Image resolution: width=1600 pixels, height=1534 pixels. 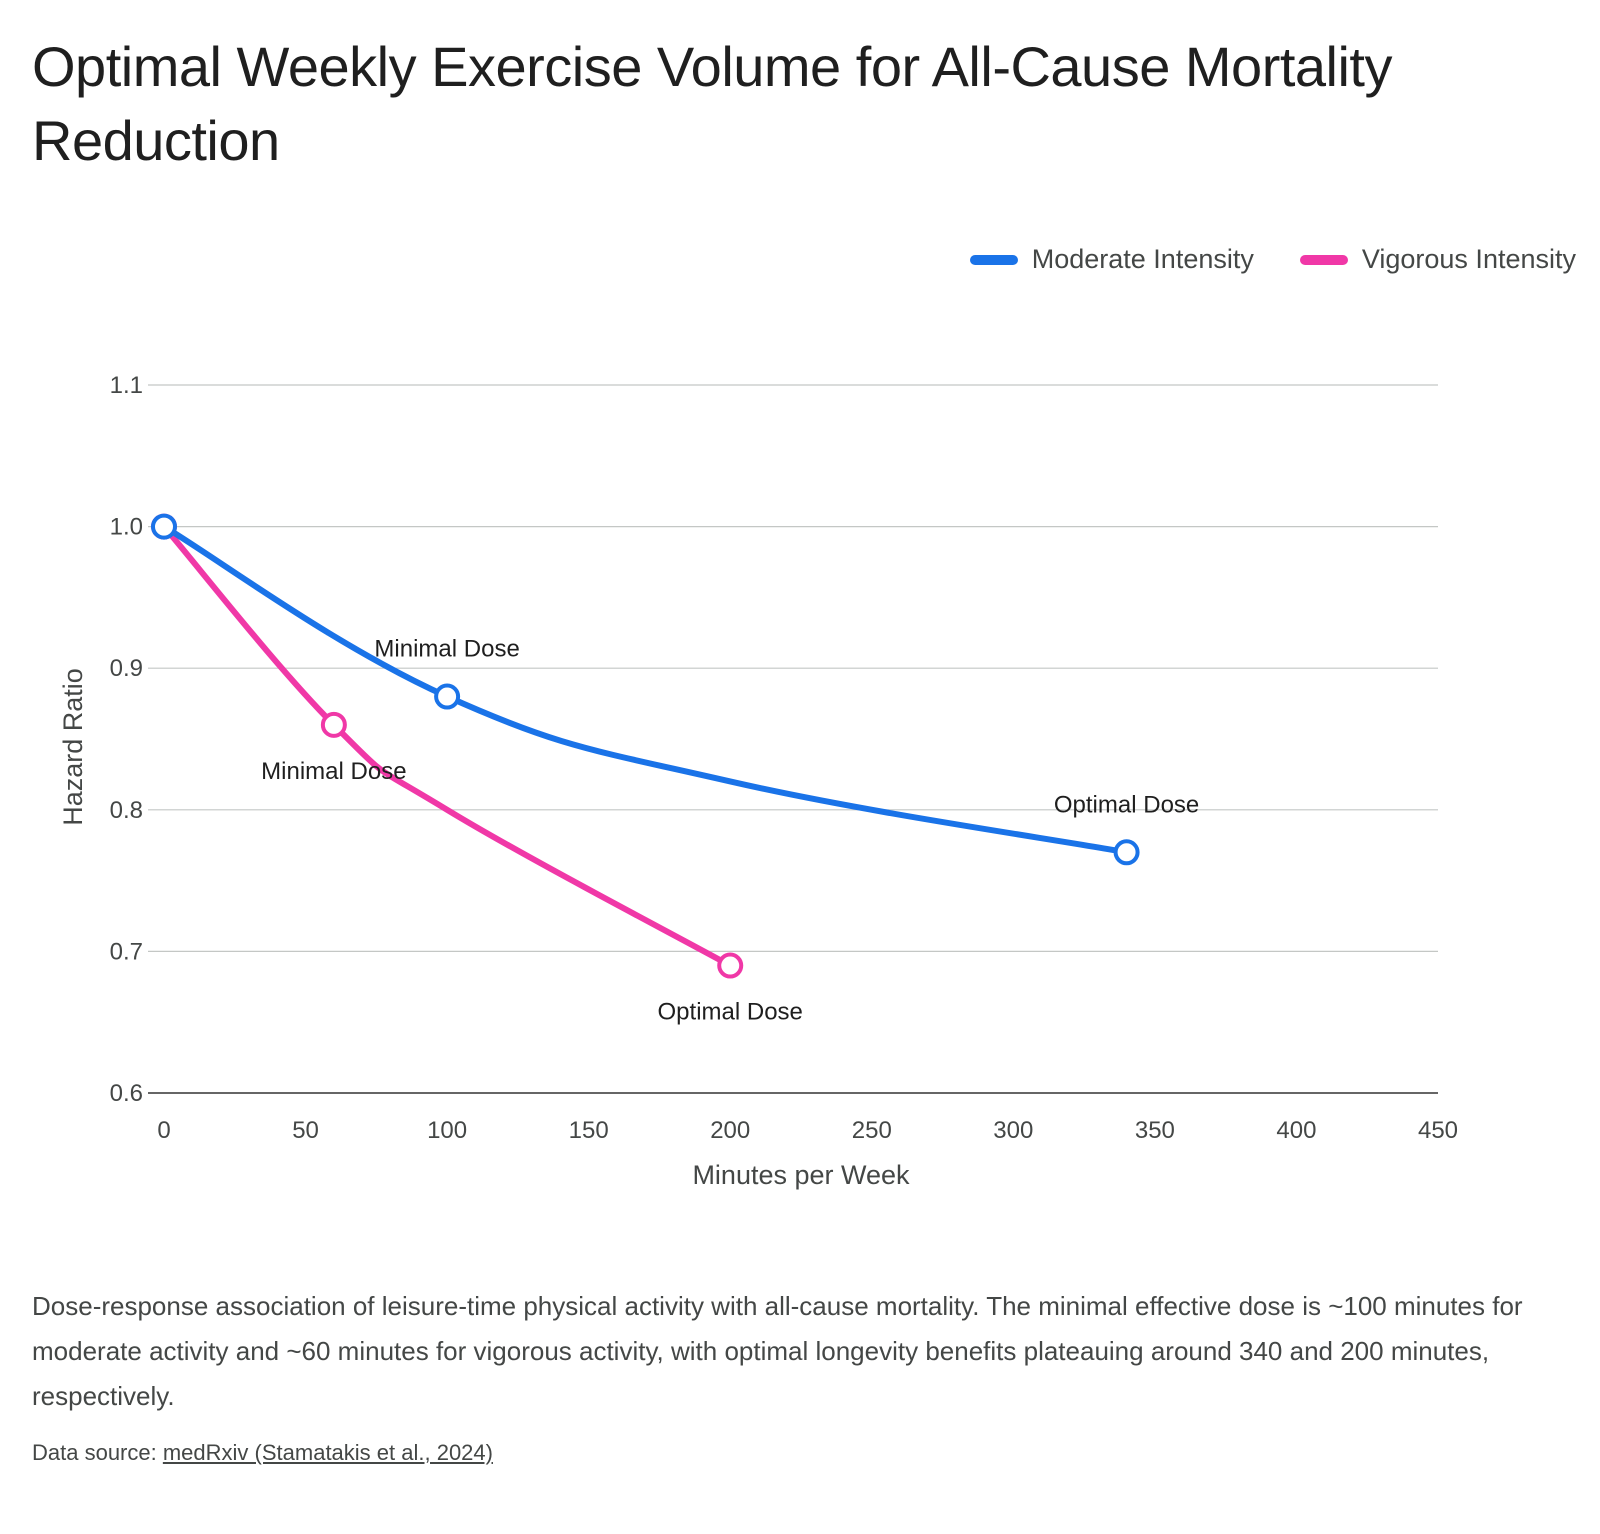 I want to click on legend-item-moderate: Moderate Intensity, so click(x=1111, y=259).